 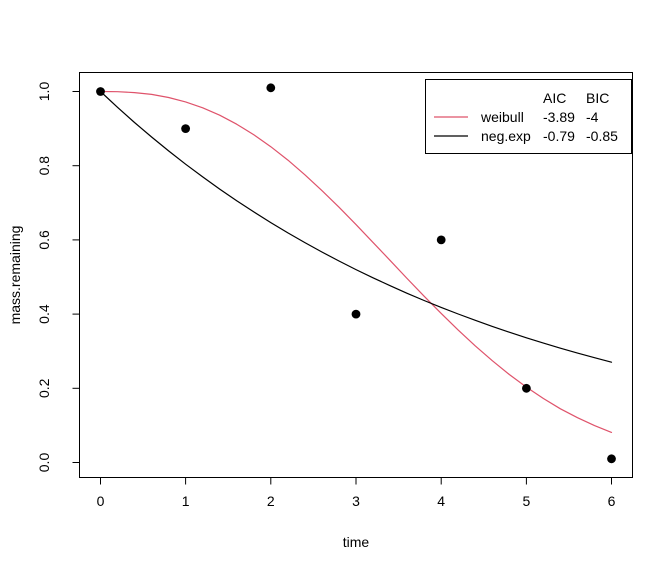 I want to click on legend-weibull-bic: -4, so click(x=592, y=117).